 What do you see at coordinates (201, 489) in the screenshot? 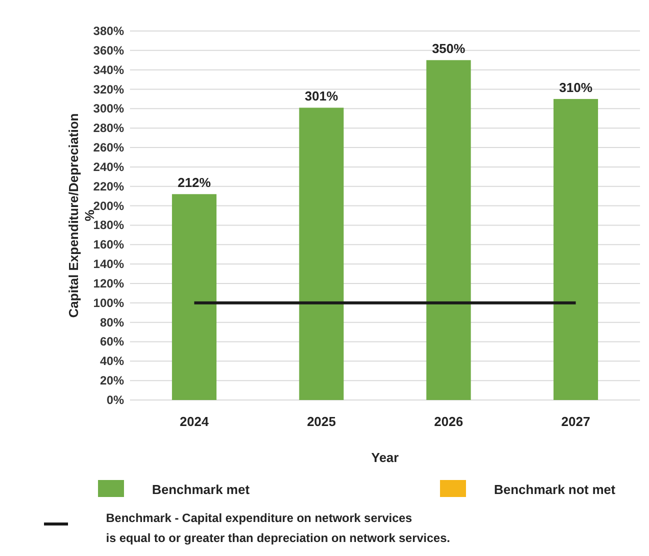
I see `legend-label: Benchmark met` at bounding box center [201, 489].